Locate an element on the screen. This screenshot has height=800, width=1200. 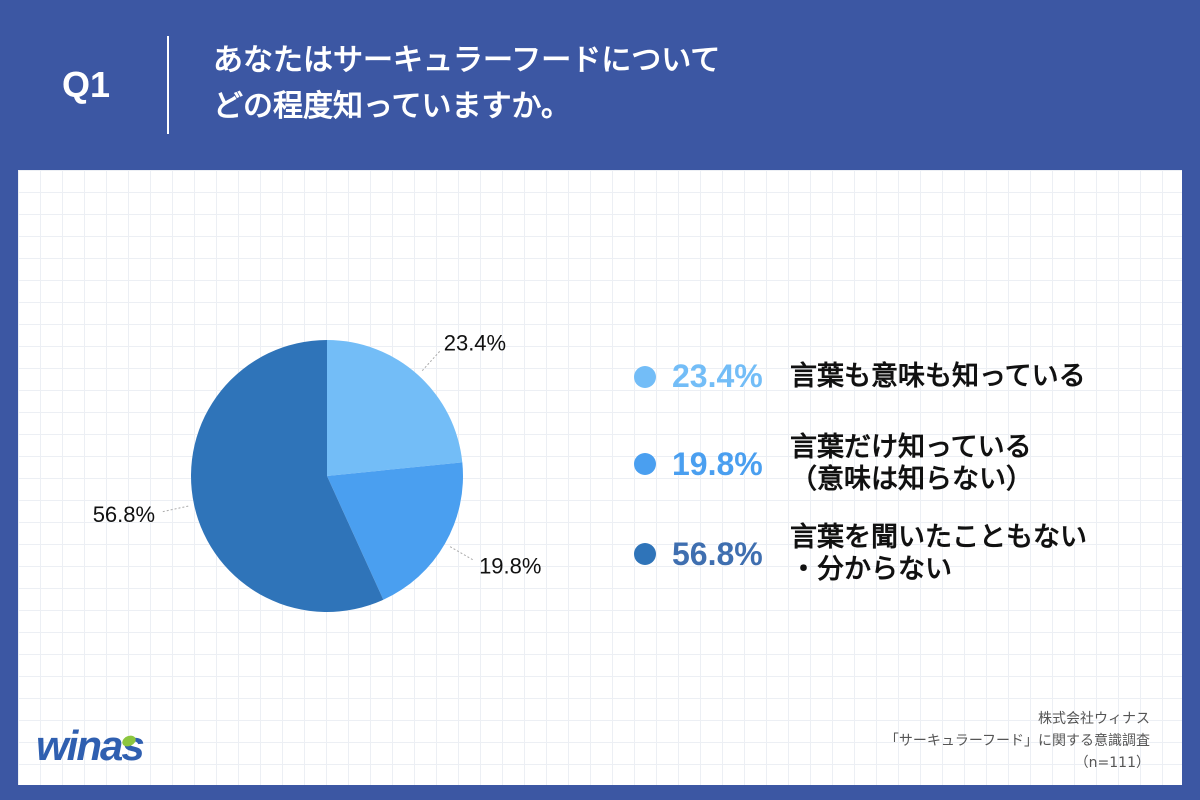
legend-label: 言葉も意味も知っている is located at coordinates (938, 377).